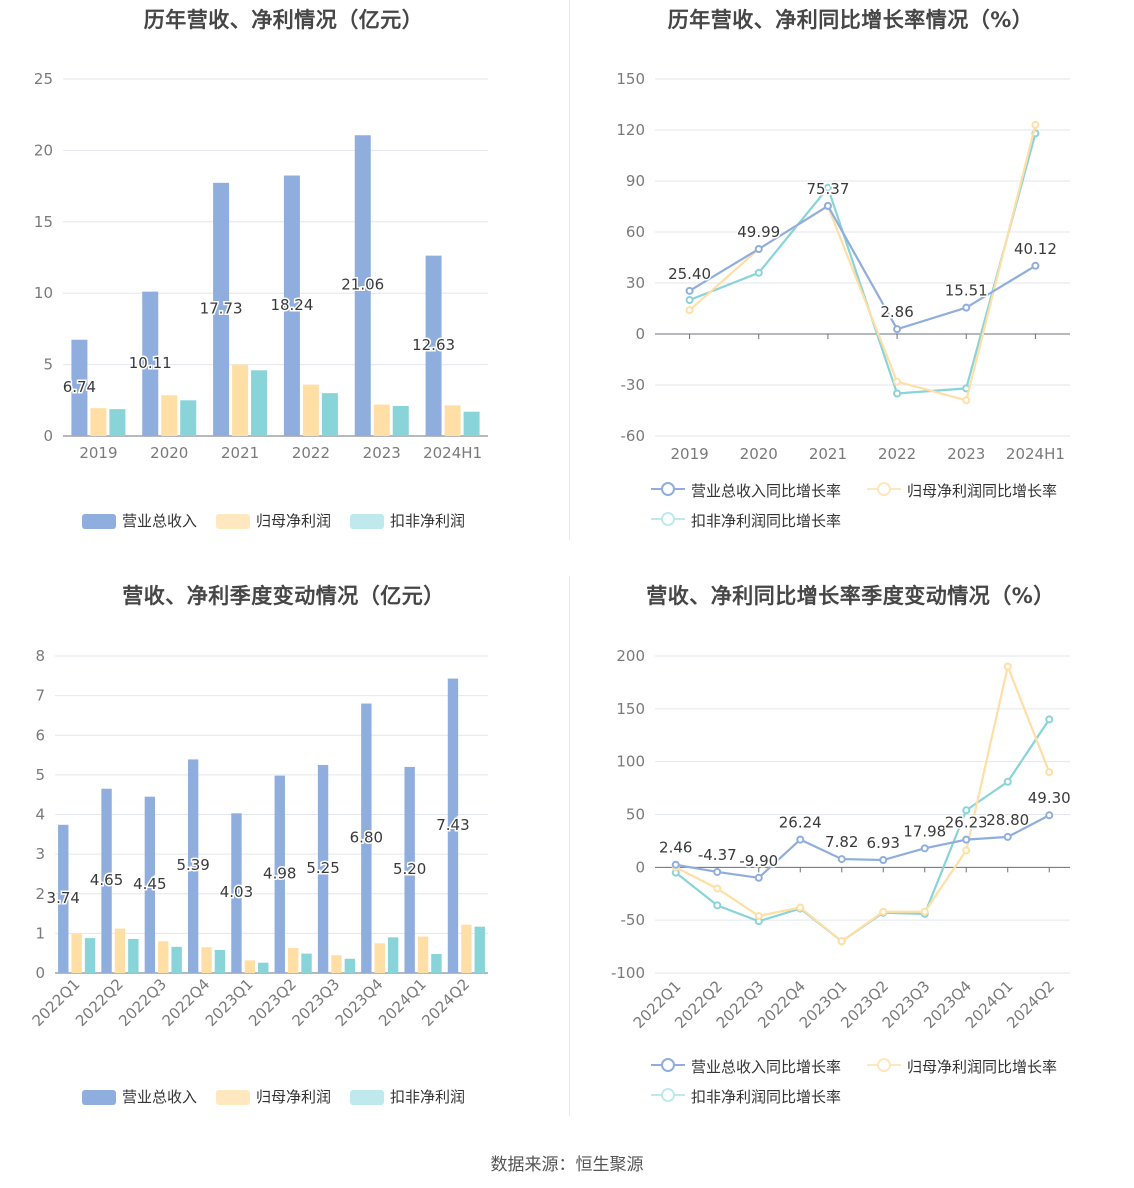 Image resolution: width=1134 pixels, height=1188 pixels. I want to click on y-tick-label: 150, so click(630, 79).